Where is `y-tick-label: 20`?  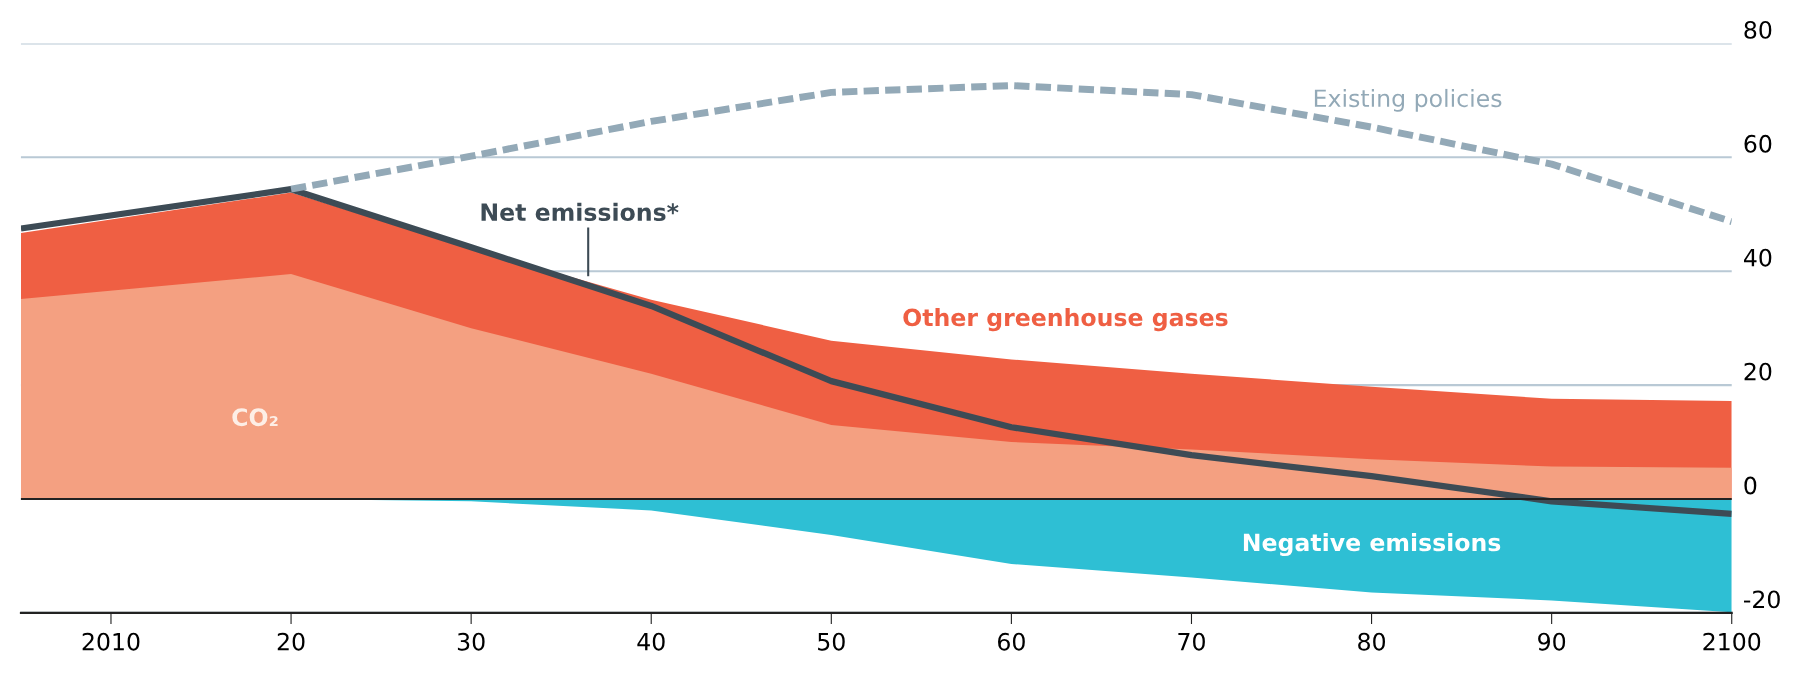
y-tick-label: 20 is located at coordinates (1758, 371).